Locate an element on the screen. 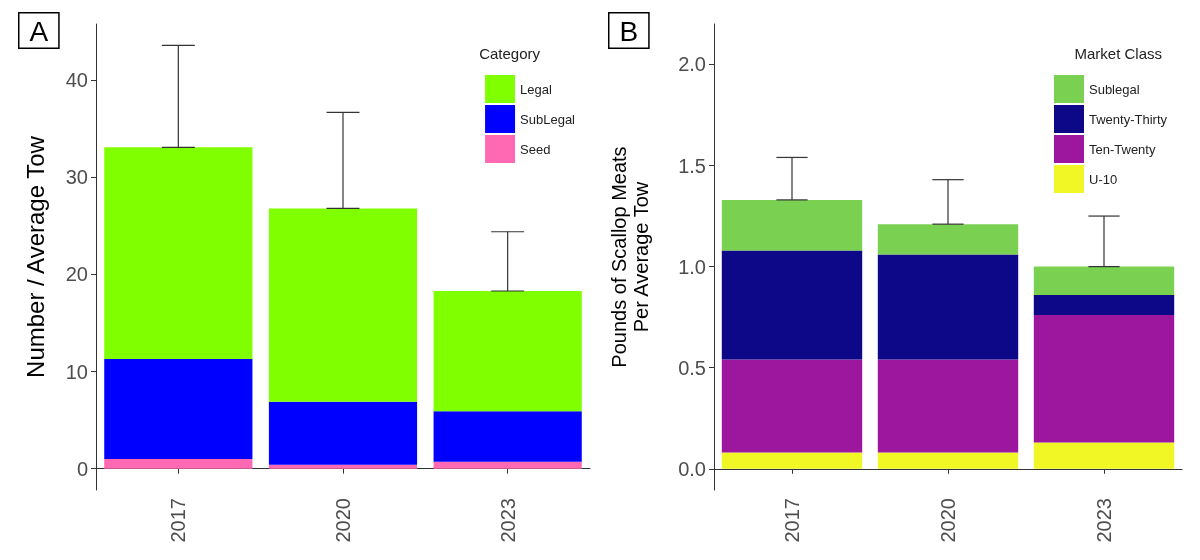 The image size is (1200, 560). legend-label: SubLegal is located at coordinates (548, 119).